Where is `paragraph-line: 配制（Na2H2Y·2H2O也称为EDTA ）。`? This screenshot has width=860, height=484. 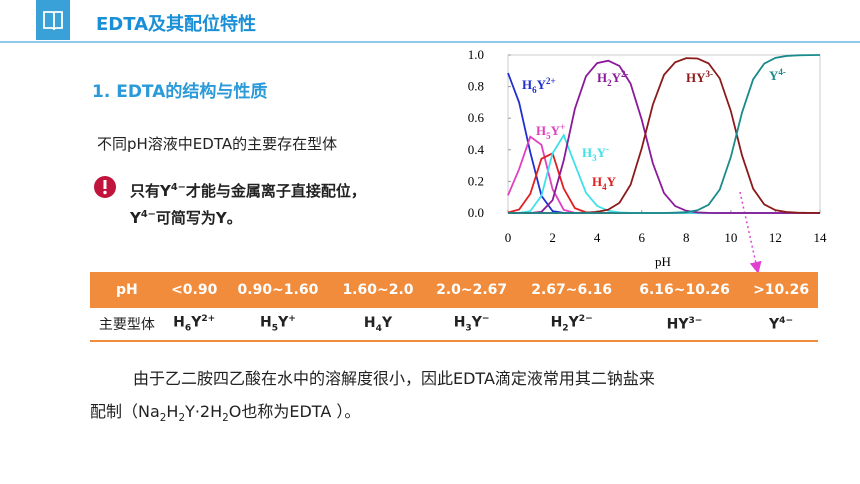 paragraph-line: 配制（Na2H2Y·2H2O也称为EDTA ）。 is located at coordinates (372, 415).